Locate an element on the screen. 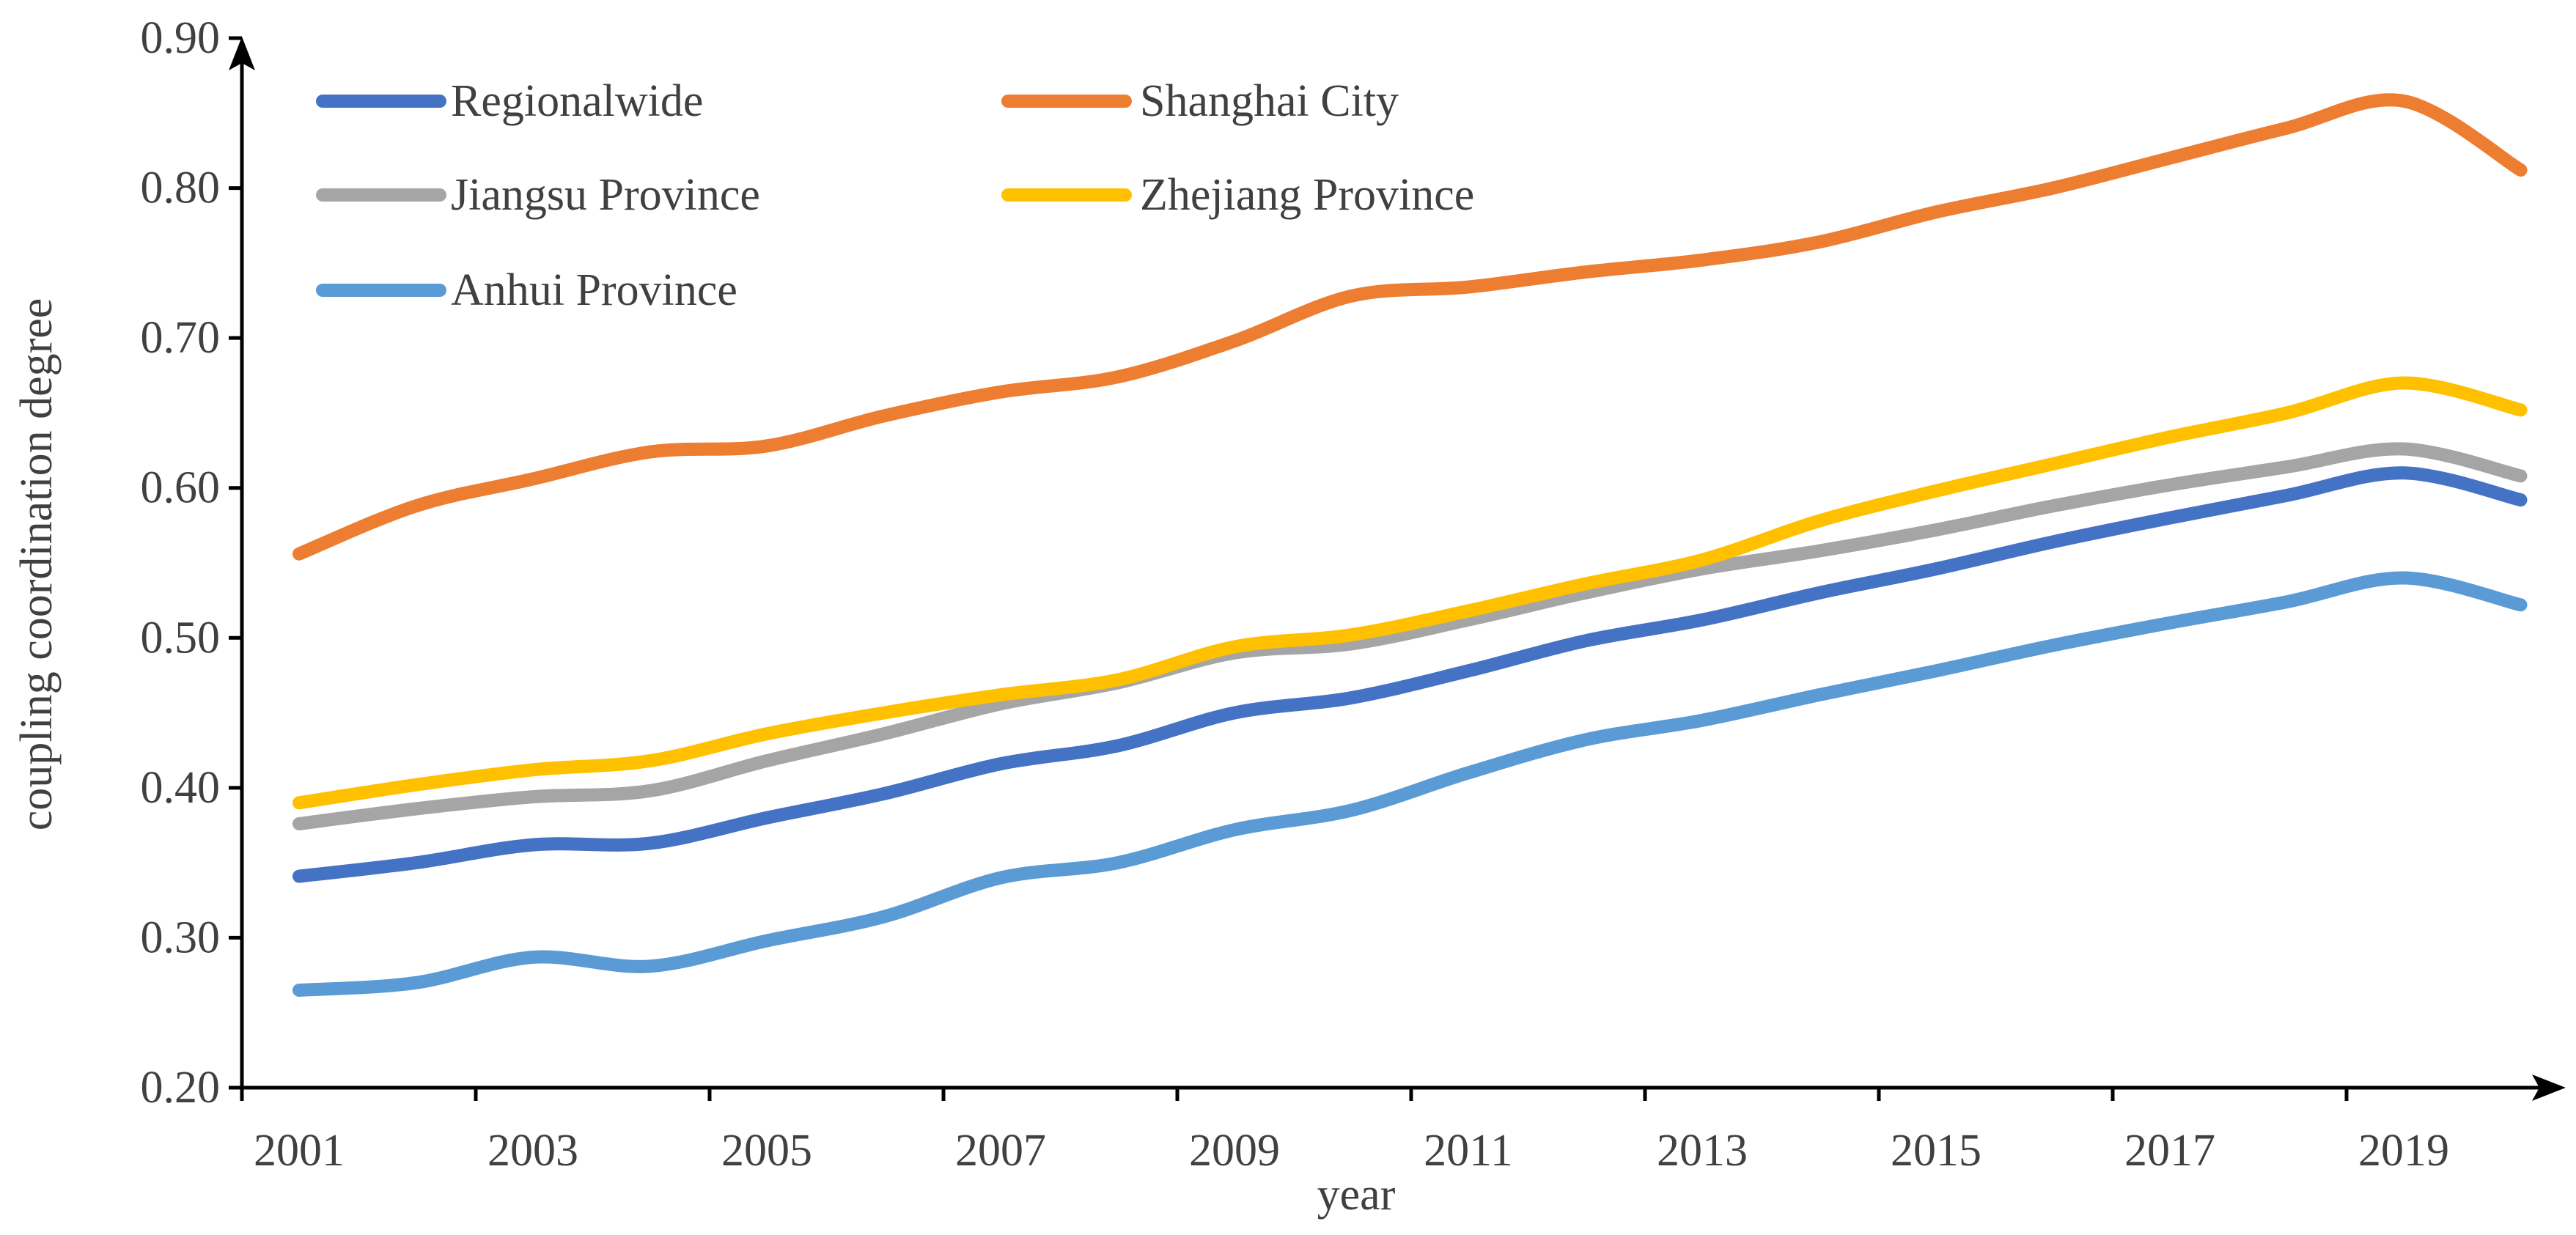  legend-item-anhui-province: Anhui Province is located at coordinates (526, 290).